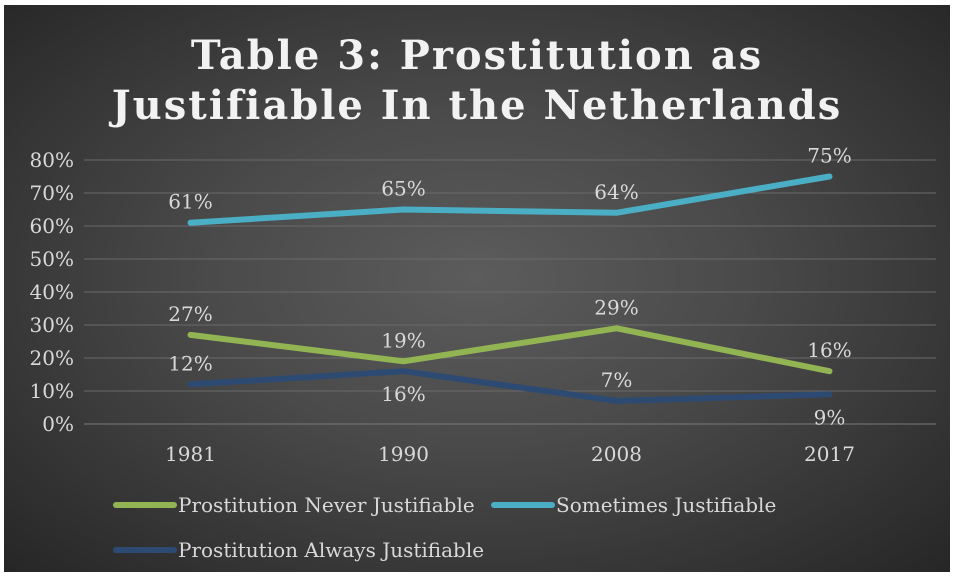 The height and width of the screenshot is (577, 955). What do you see at coordinates (52, 358) in the screenshot?
I see `y-tick-label: 20%` at bounding box center [52, 358].